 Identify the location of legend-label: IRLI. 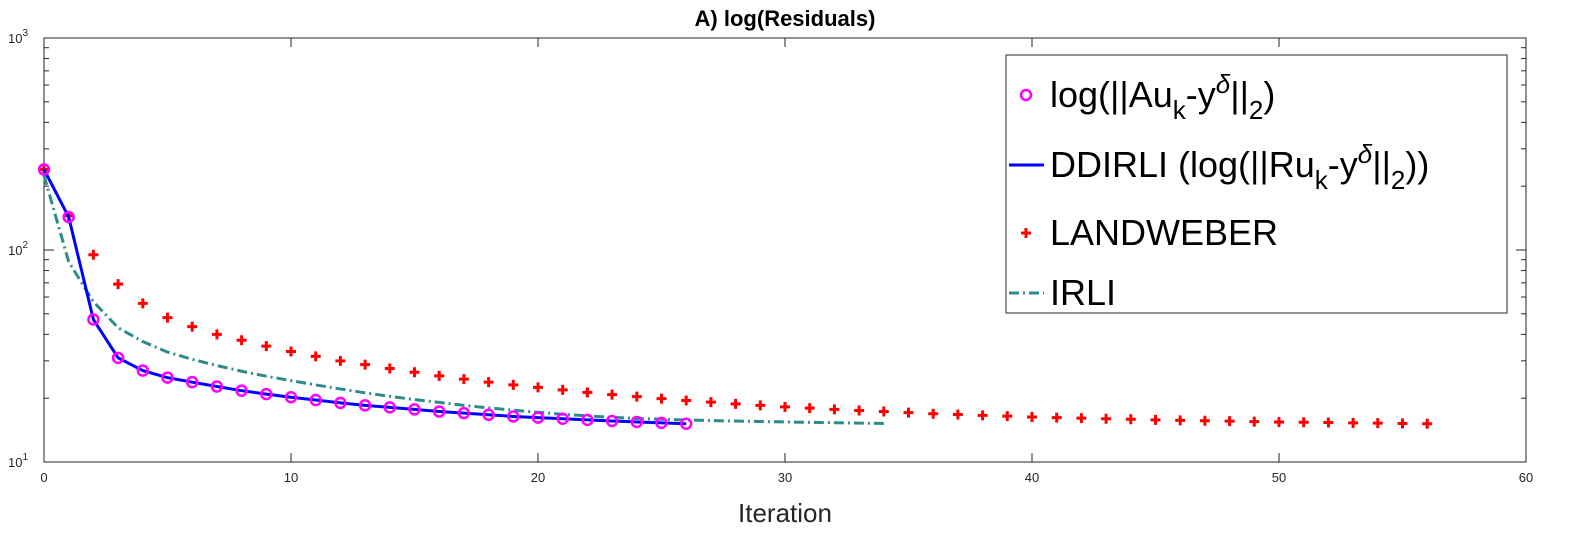
(1083, 292).